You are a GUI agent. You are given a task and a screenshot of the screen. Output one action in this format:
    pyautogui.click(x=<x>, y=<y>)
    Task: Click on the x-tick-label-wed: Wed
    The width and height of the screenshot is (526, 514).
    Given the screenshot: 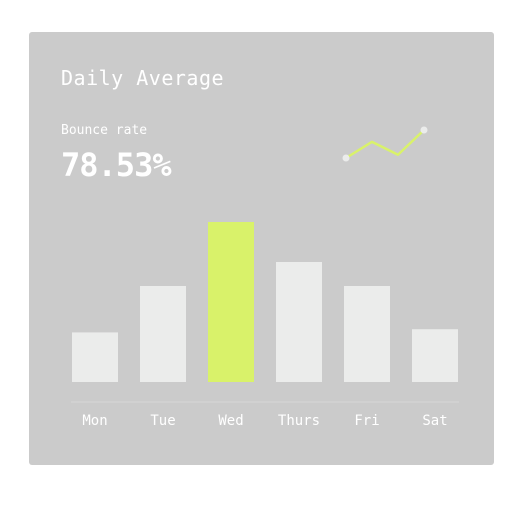 What is the action you would take?
    pyautogui.click(x=230, y=421)
    